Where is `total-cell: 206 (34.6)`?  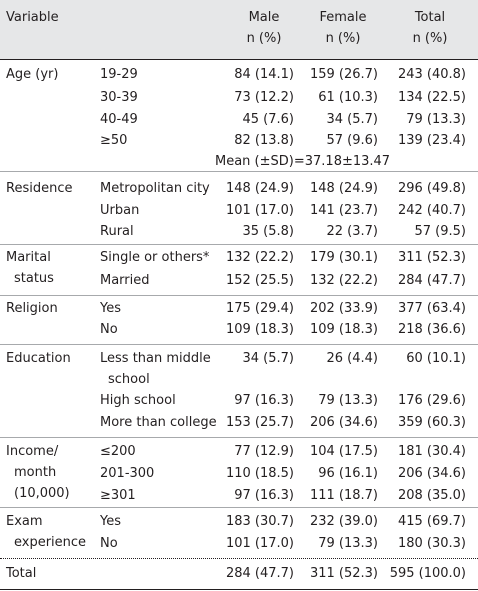
total-cell: 206 (34.6) is located at coordinates (431, 473).